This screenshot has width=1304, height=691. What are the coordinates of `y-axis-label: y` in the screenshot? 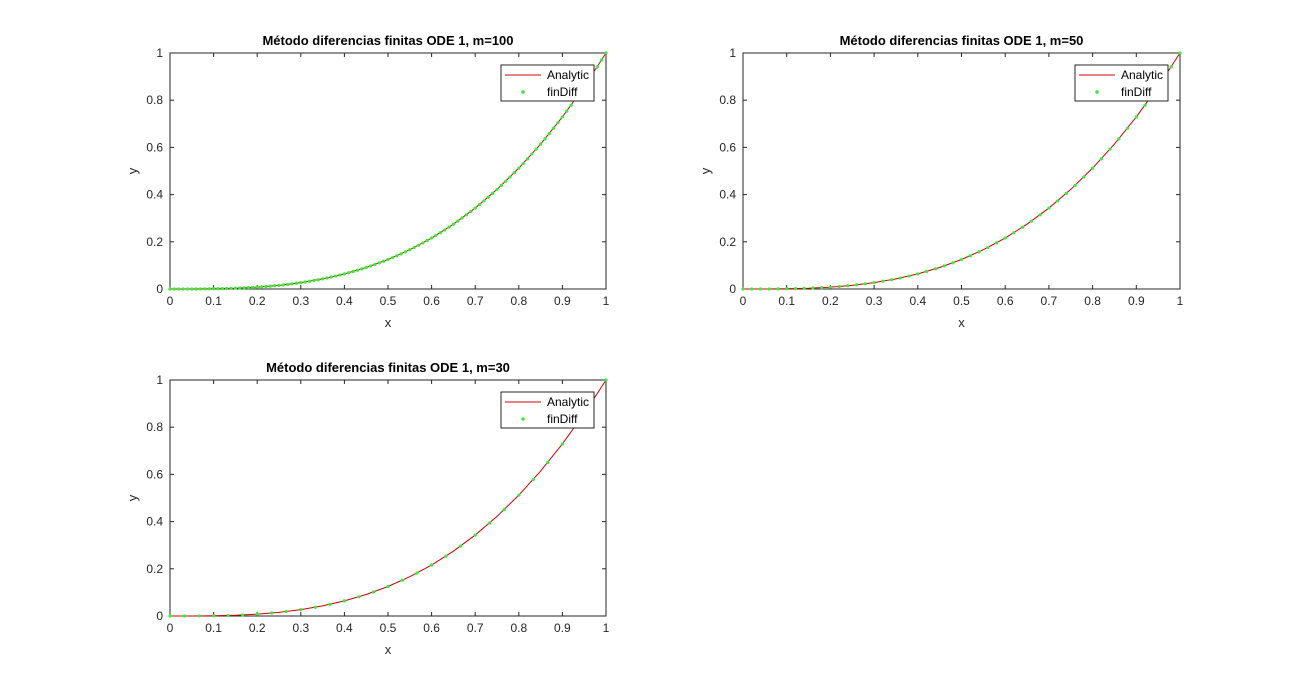 It's located at (132, 170).